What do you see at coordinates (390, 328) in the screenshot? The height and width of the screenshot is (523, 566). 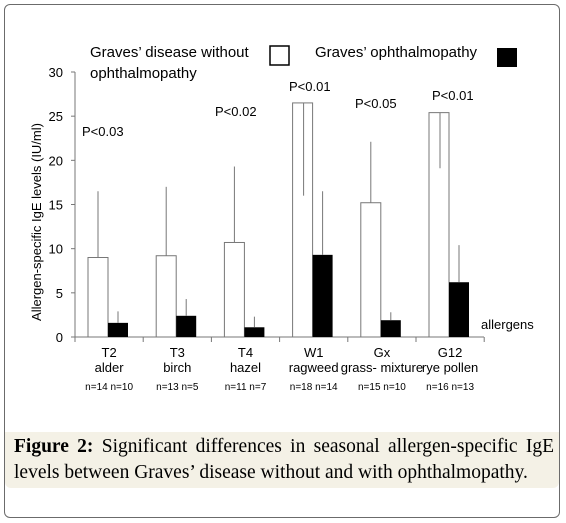 I see `bar-series-2-Gx` at bounding box center [390, 328].